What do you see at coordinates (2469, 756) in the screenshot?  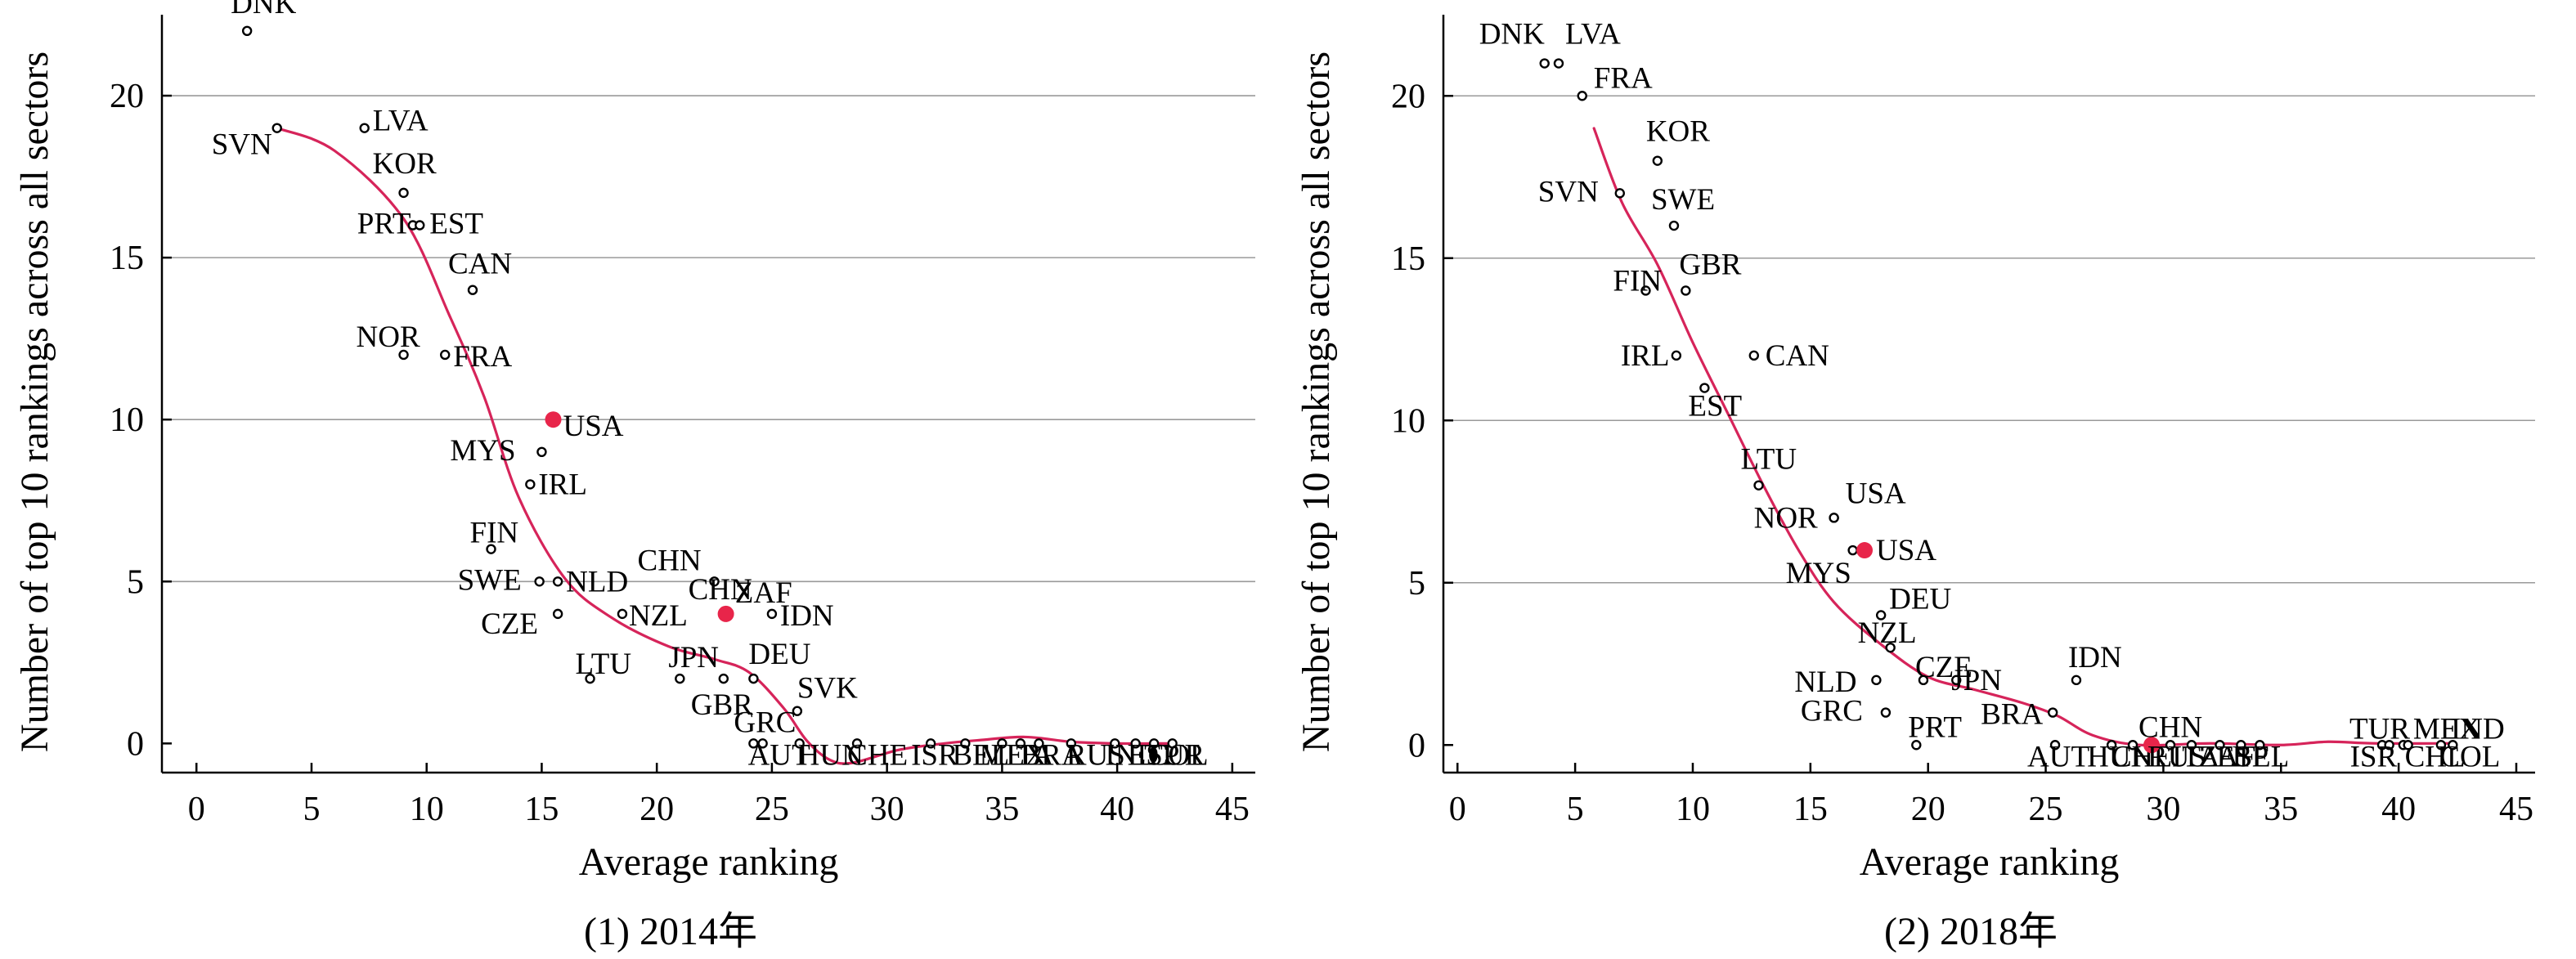 I see `point-label: COL` at bounding box center [2469, 756].